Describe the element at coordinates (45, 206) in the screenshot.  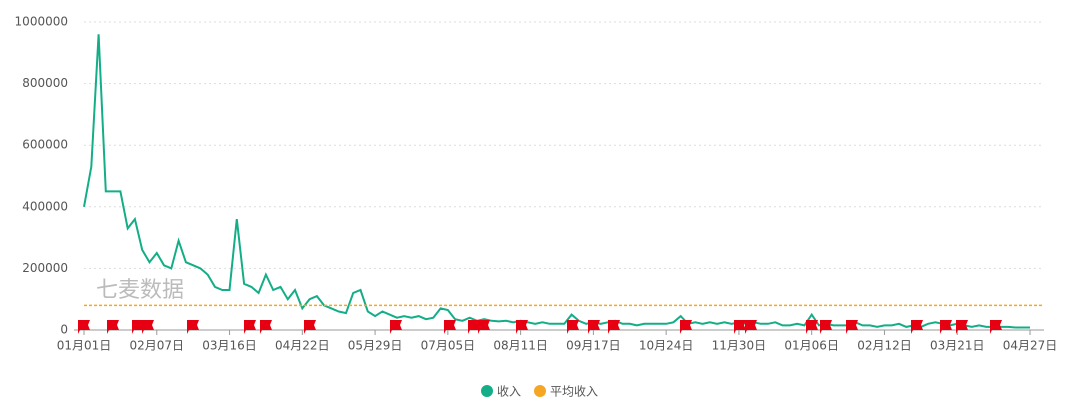
I see `y-tick-label: 400000` at that location.